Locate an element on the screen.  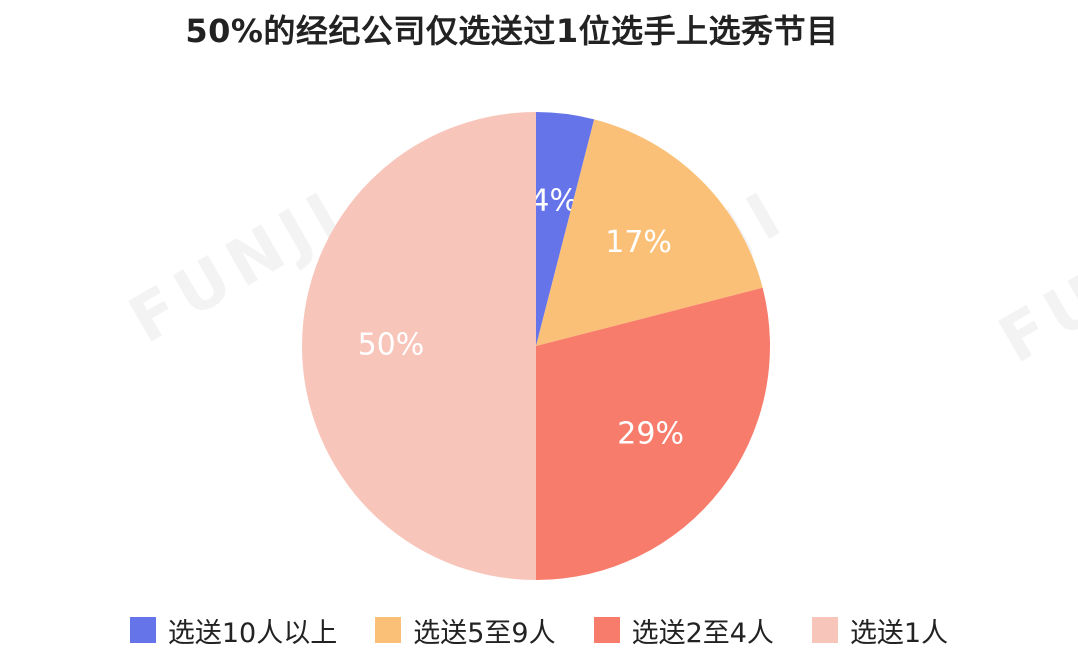
legend-item-0: 选送10人以上 is located at coordinates (233, 630).